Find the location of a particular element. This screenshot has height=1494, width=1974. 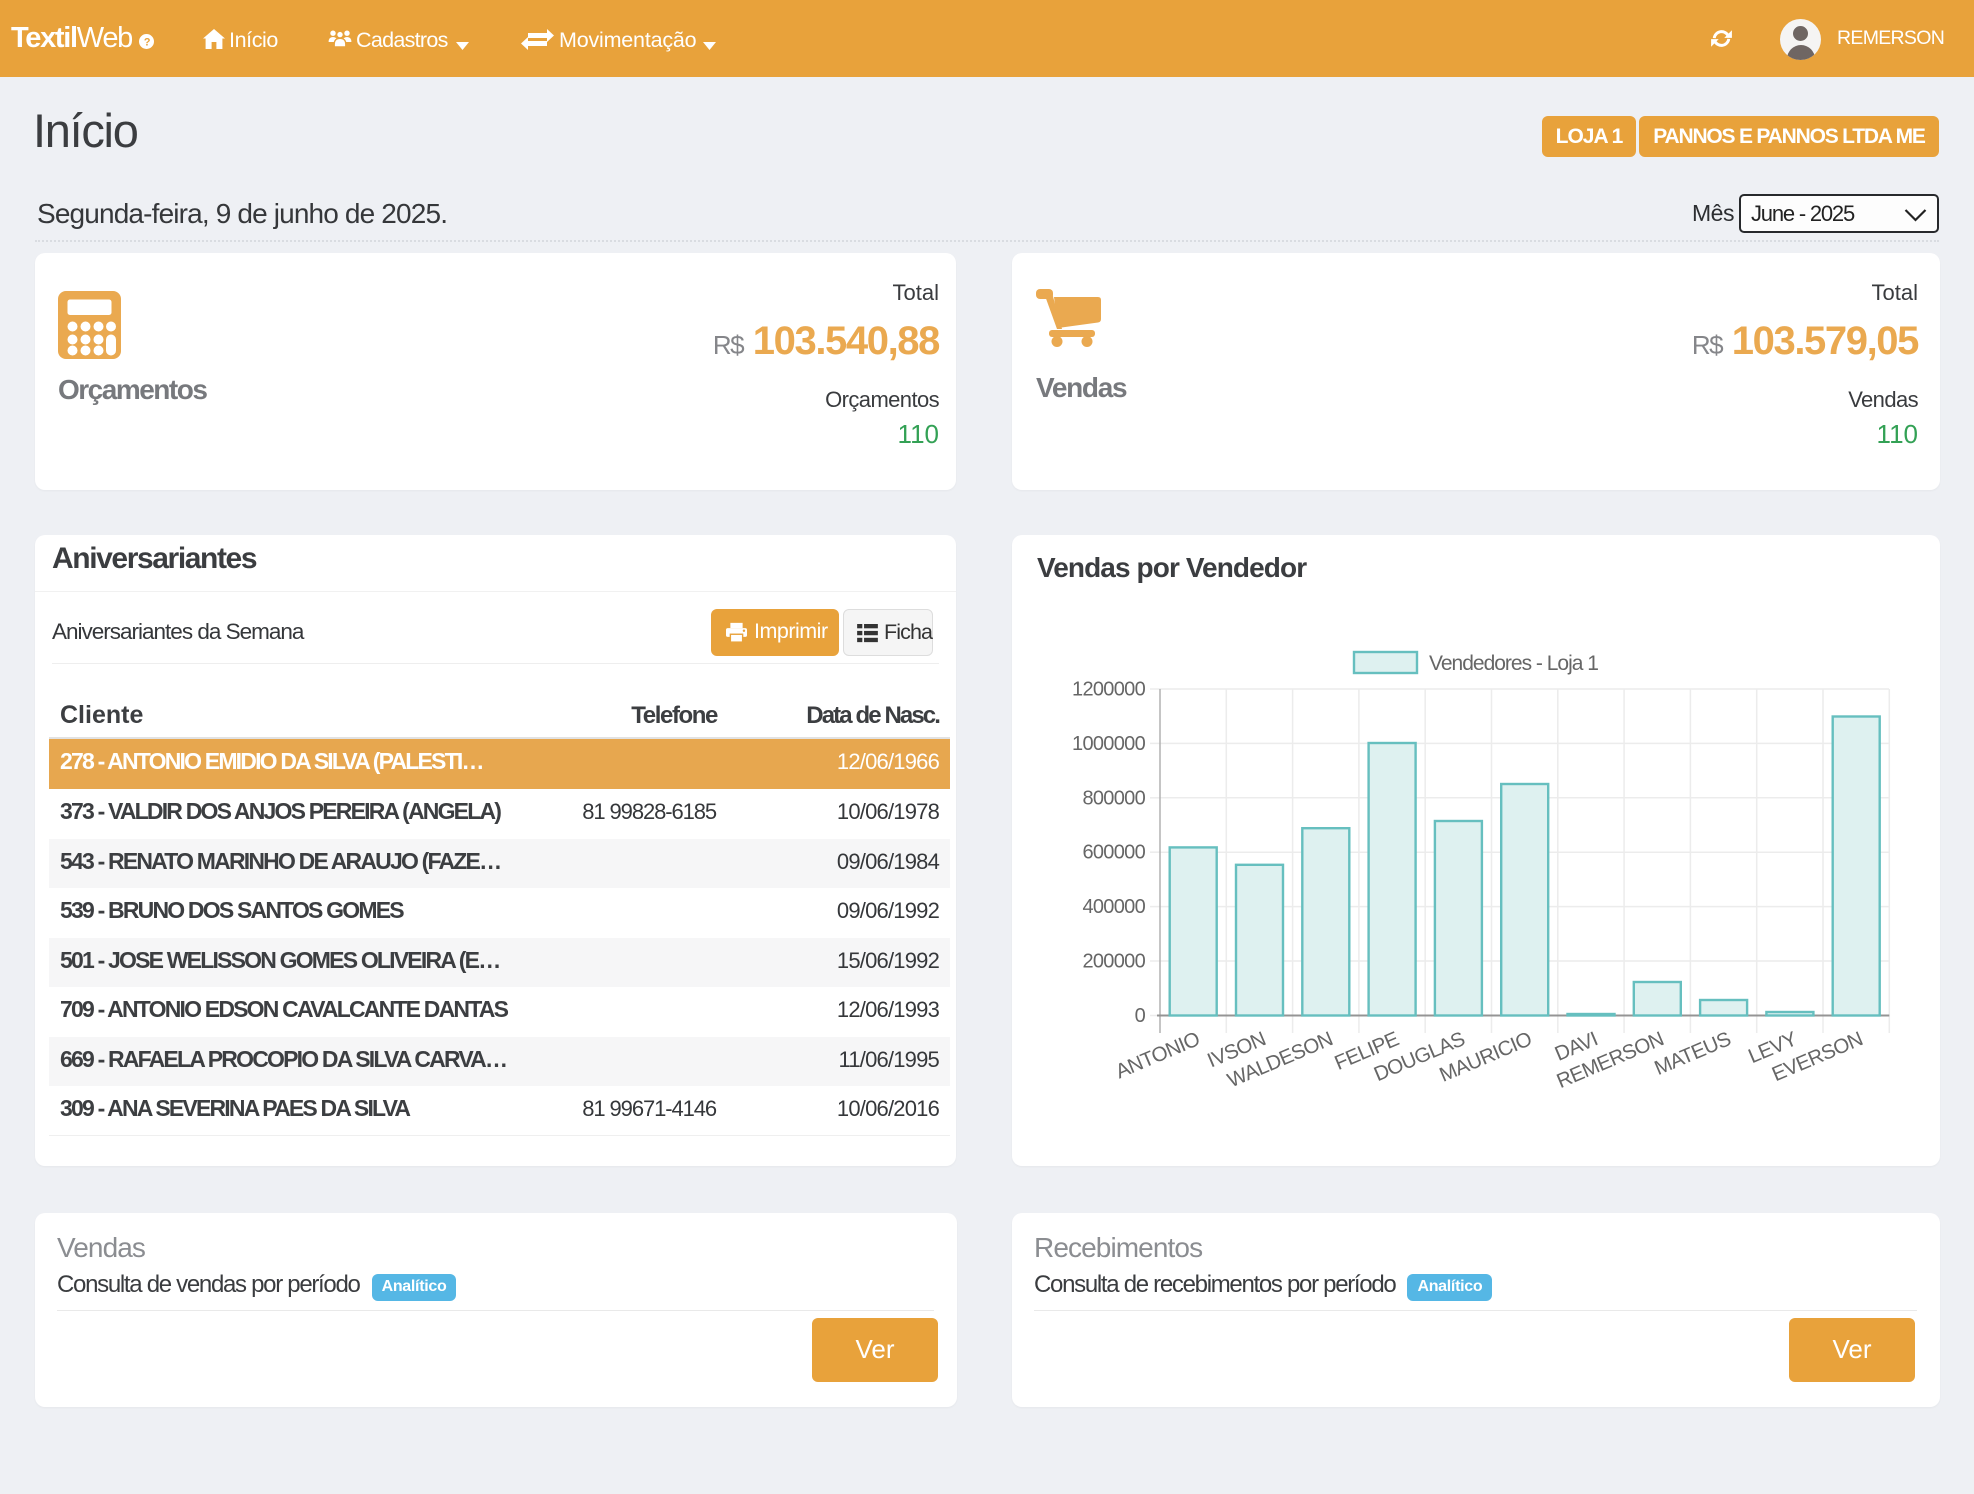

svg-text: 1200000 is located at coordinates (1109, 690).